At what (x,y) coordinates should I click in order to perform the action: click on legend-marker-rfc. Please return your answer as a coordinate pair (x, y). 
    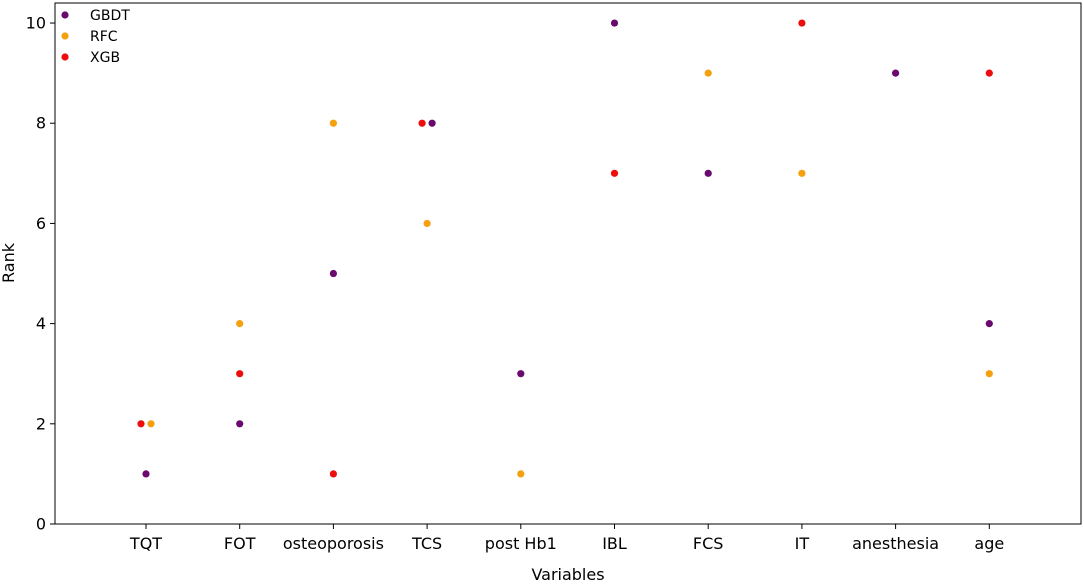
    Looking at the image, I should click on (65, 36).